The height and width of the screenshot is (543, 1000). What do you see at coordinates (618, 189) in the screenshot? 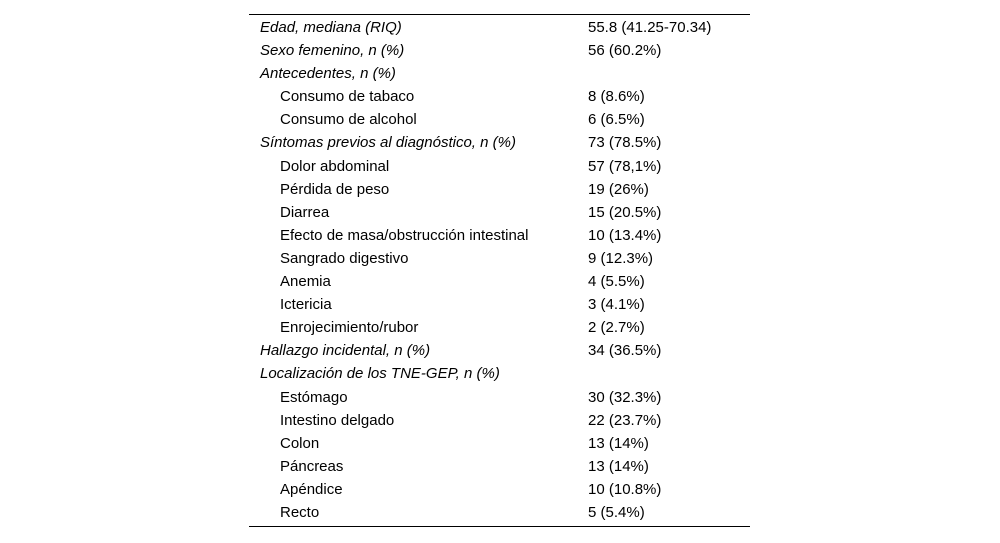
I see `row-value: 19 (26%)` at bounding box center [618, 189].